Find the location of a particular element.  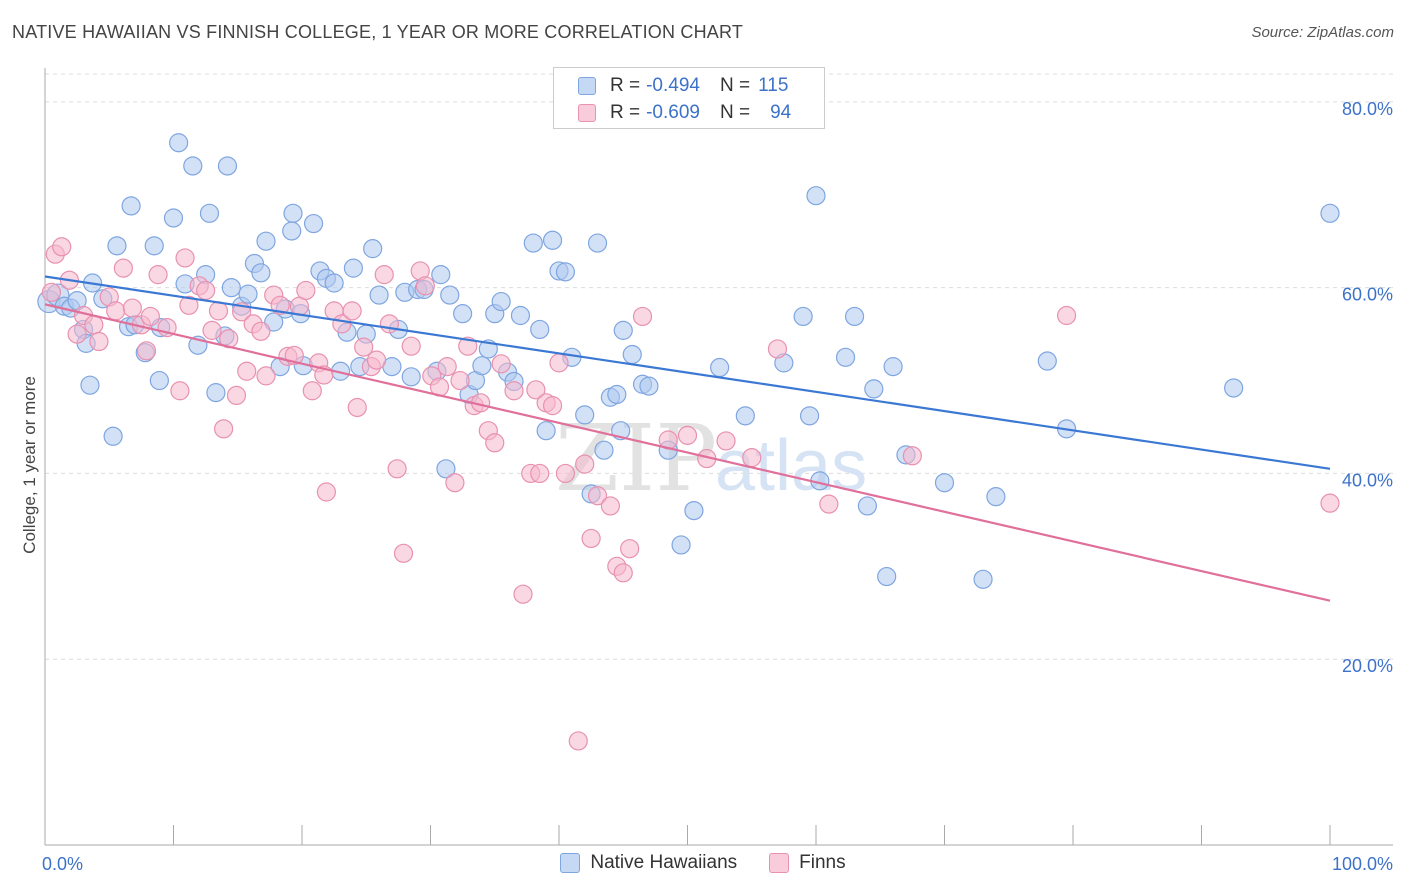

r-value: -0.609 is located at coordinates (673, 112).